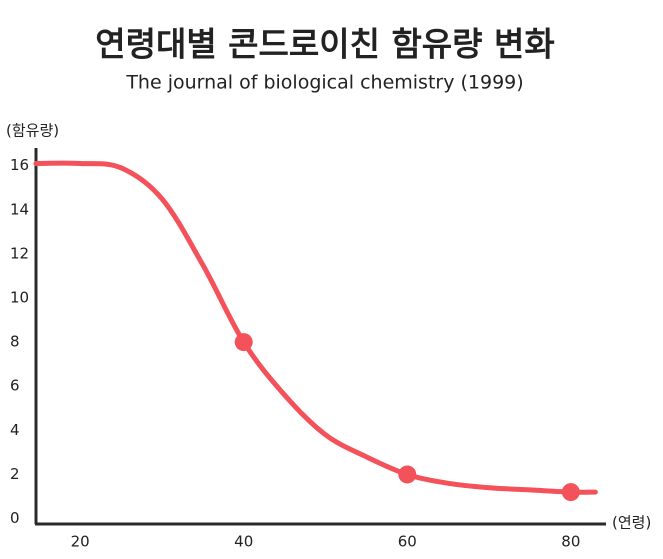  Describe the element at coordinates (325, 44) in the screenshot. I see `chart-title: 연령대별 콘드로이친 함유량 변화` at that location.